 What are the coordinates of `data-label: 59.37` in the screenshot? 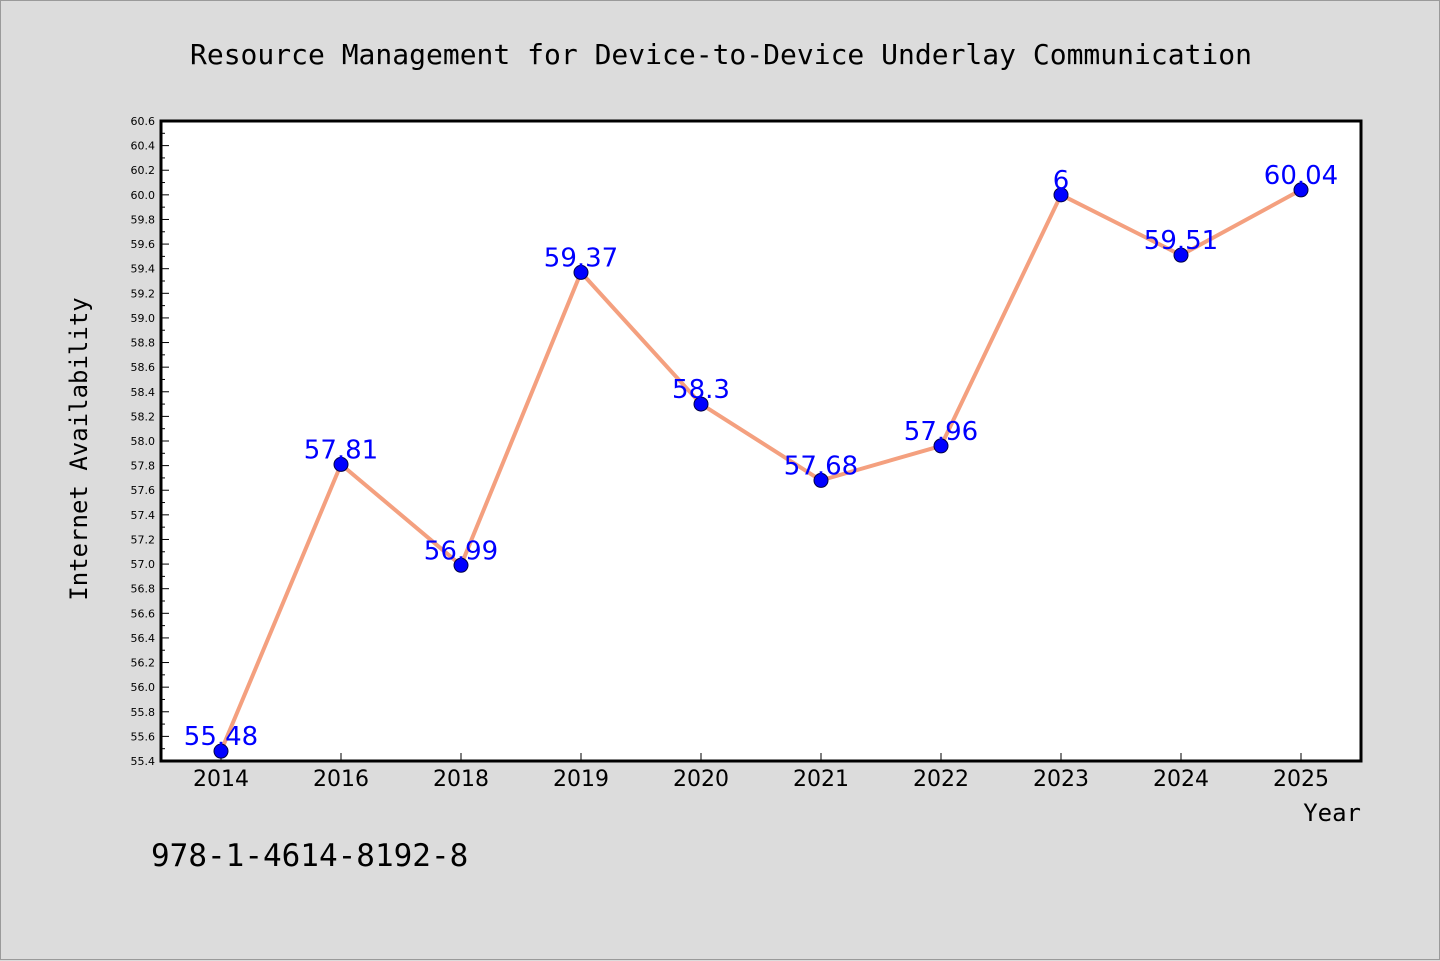 It's located at (581, 258).